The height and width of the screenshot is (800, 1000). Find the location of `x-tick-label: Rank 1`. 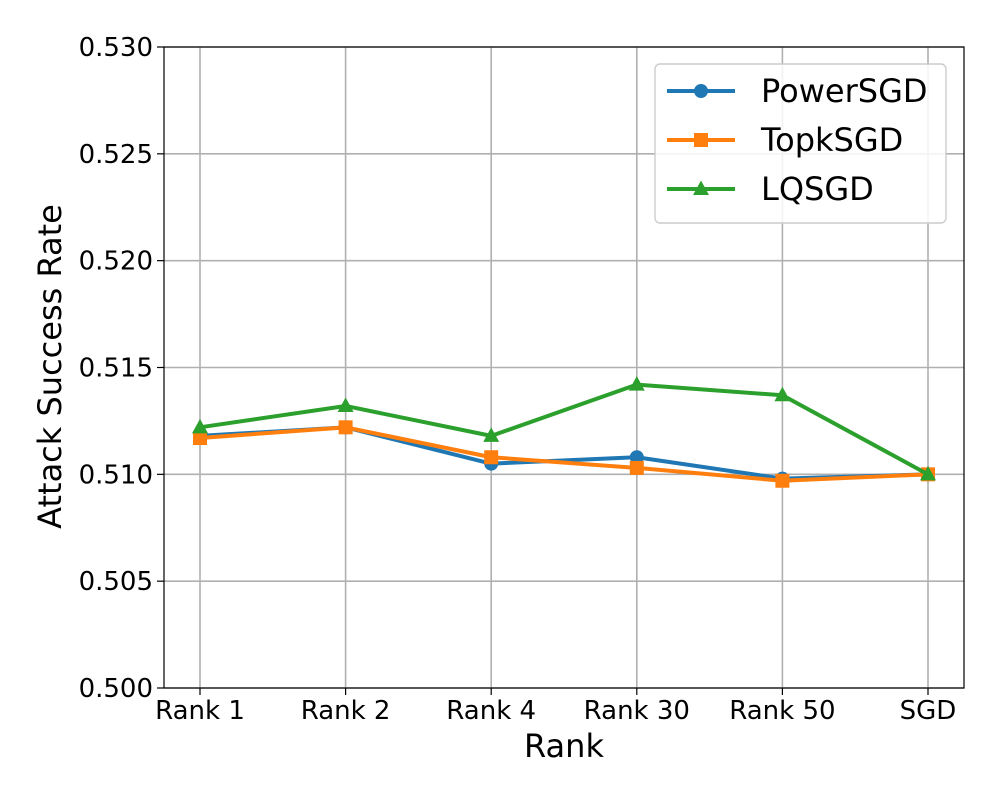

x-tick-label: Rank 1 is located at coordinates (200, 711).